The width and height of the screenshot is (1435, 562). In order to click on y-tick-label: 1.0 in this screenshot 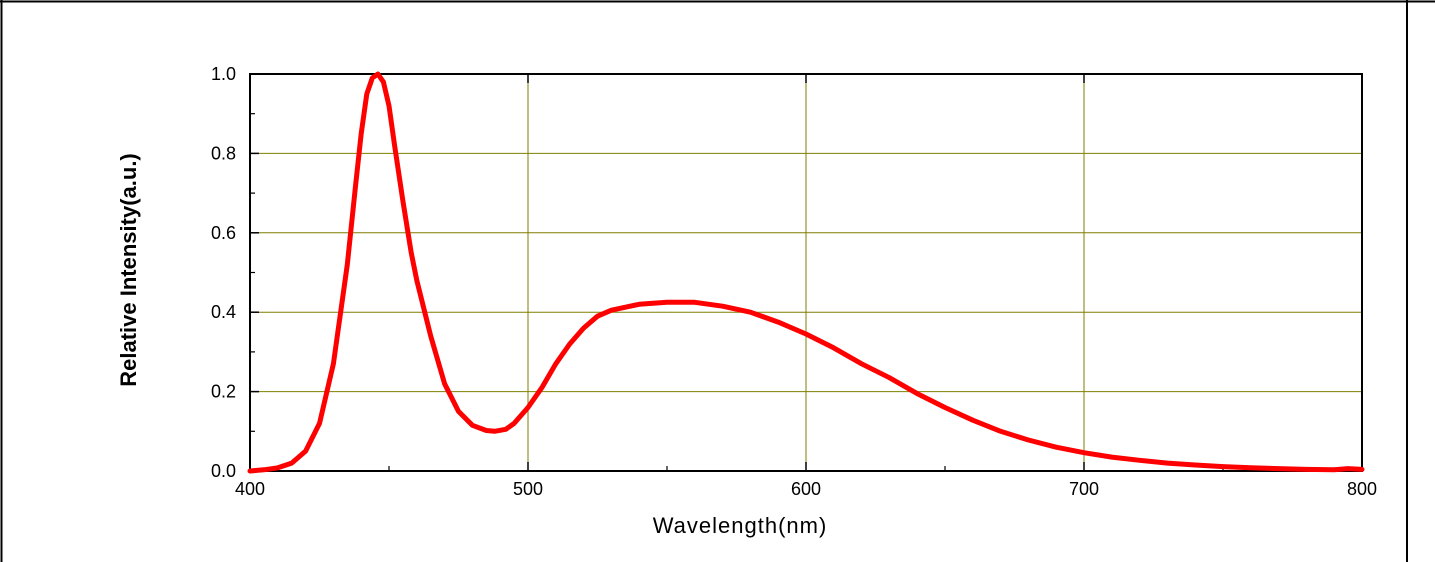, I will do `click(223, 74)`.